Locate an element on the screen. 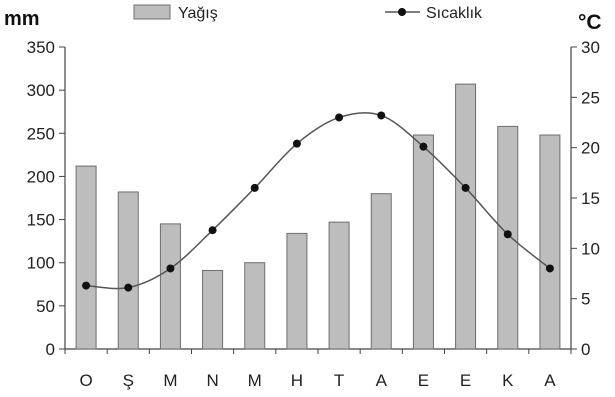 Image resolution: width=615 pixels, height=397 pixels. legend-label-bar: Yağış is located at coordinates (198, 13).